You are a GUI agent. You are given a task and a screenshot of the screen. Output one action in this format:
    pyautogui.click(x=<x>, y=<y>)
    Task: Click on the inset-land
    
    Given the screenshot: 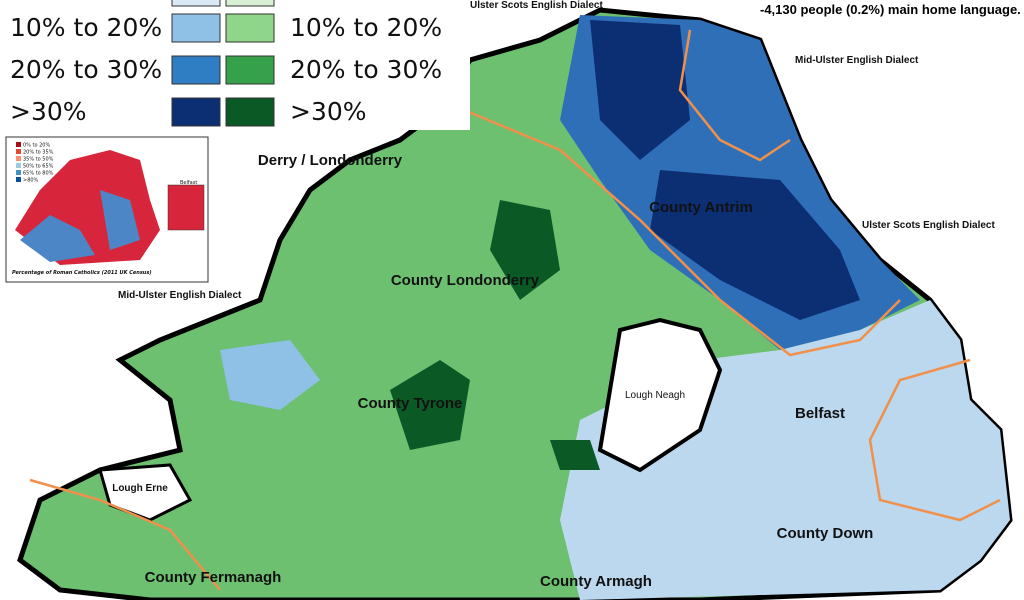 What is the action you would take?
    pyautogui.click(x=80, y=226)
    